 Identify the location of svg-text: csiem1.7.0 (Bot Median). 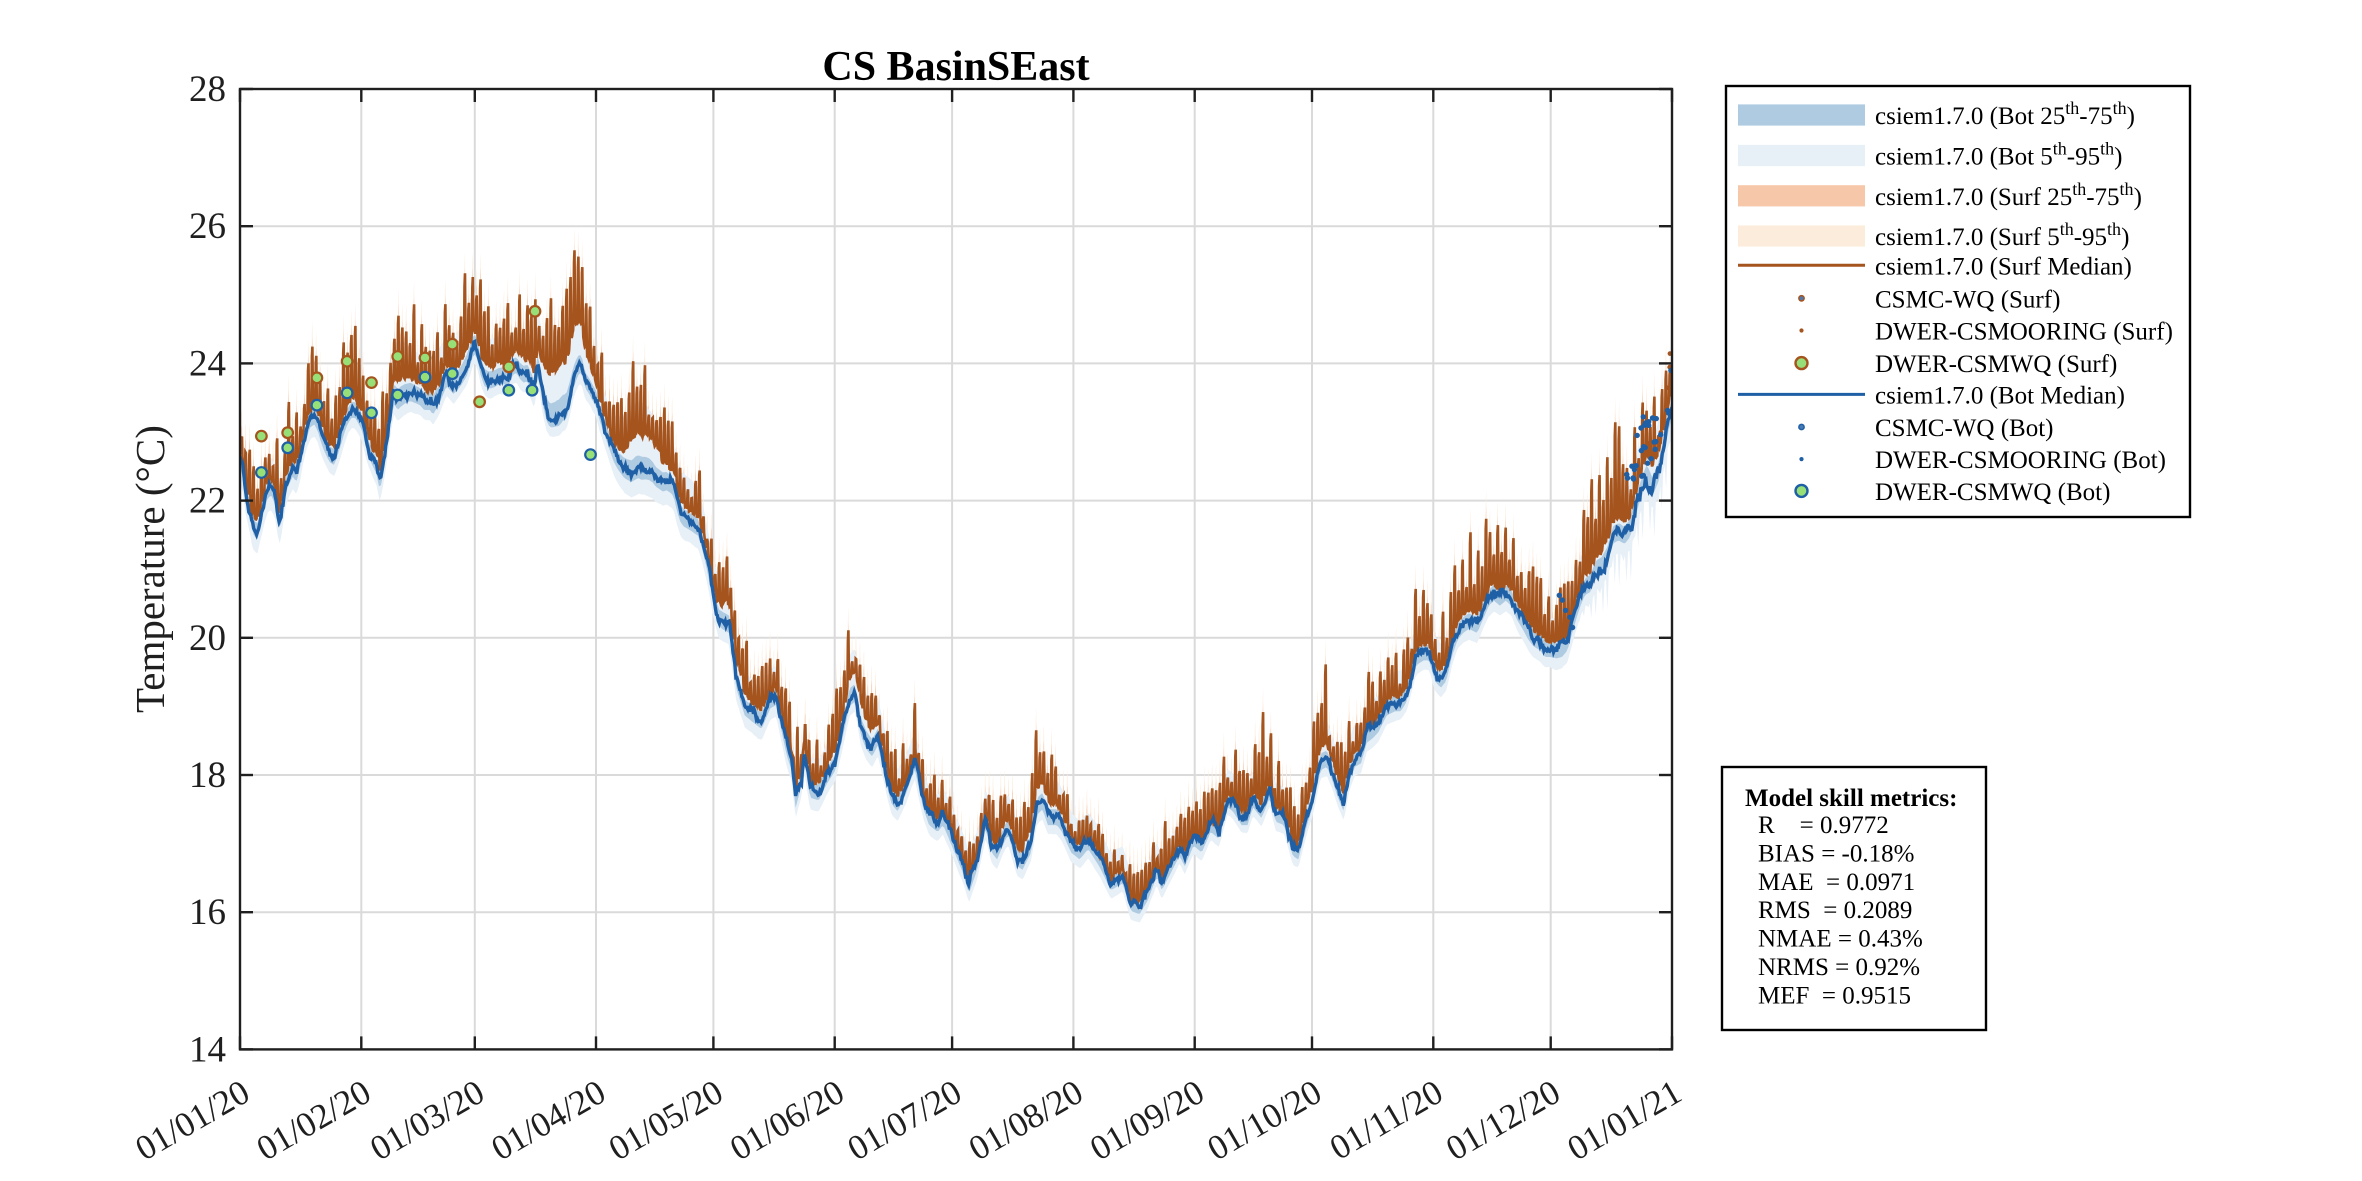
(2000, 395).